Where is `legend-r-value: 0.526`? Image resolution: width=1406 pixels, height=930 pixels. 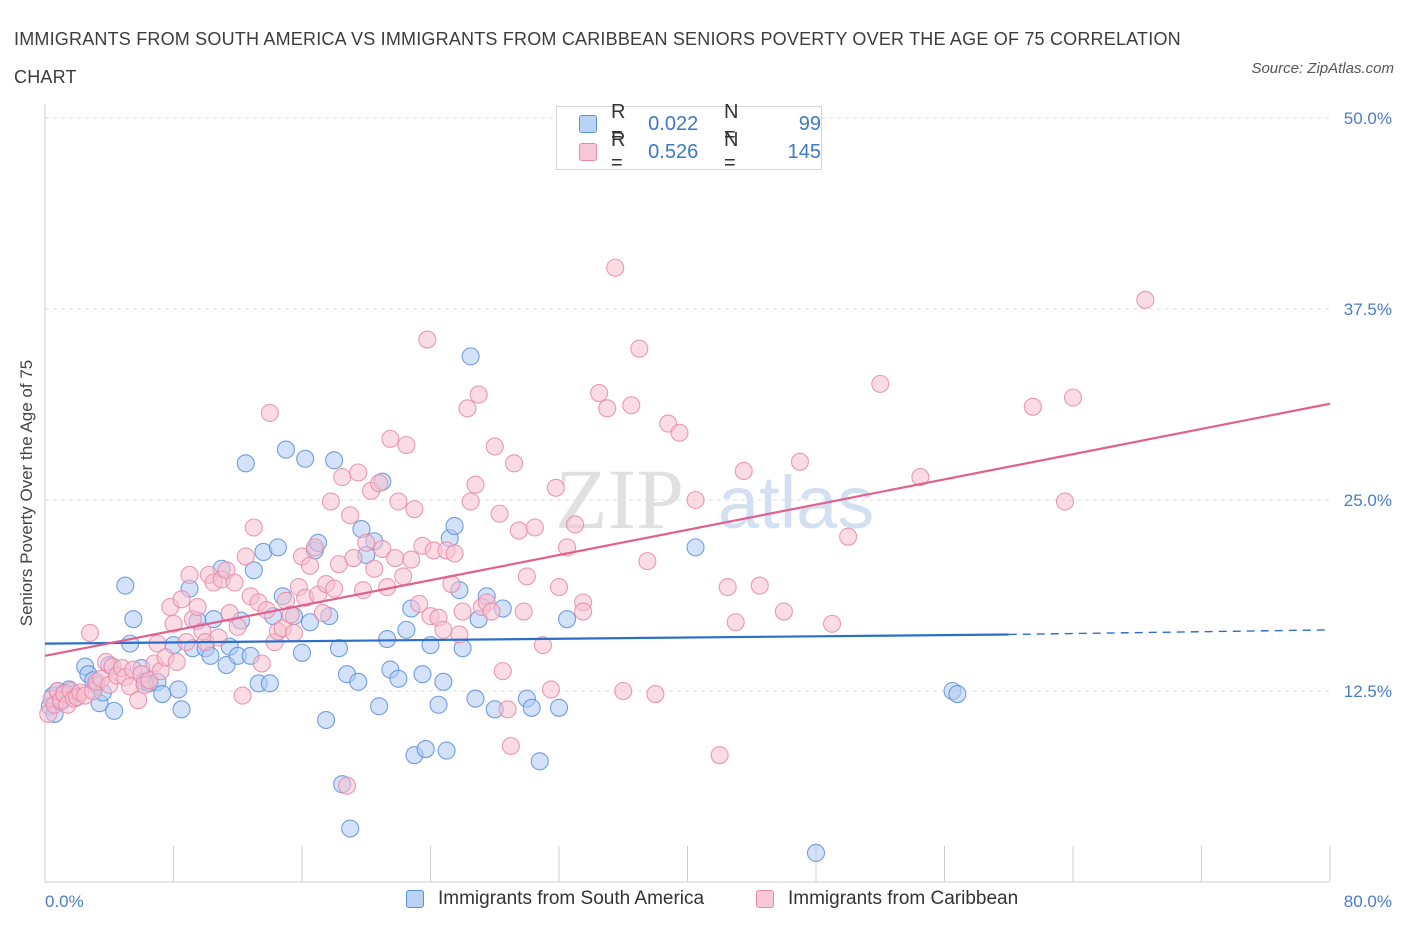 legend-r-value: 0.526 is located at coordinates (673, 151).